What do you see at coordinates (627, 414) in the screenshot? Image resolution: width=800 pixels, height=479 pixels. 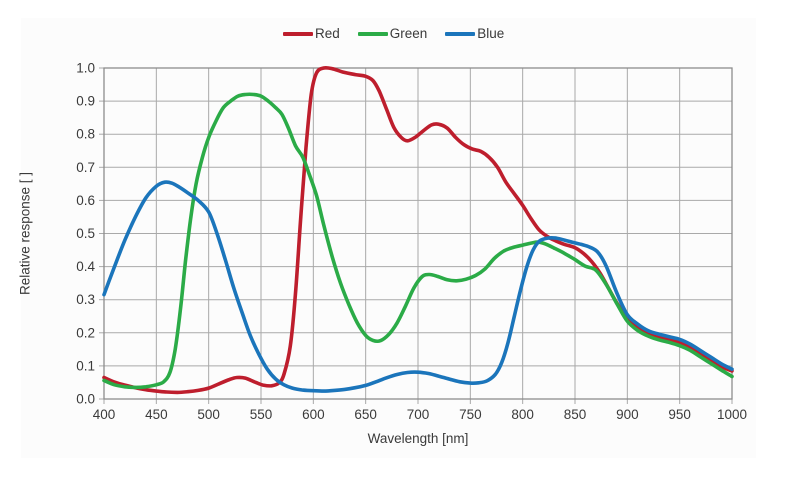 I see `x-tick-label: 900` at bounding box center [627, 414].